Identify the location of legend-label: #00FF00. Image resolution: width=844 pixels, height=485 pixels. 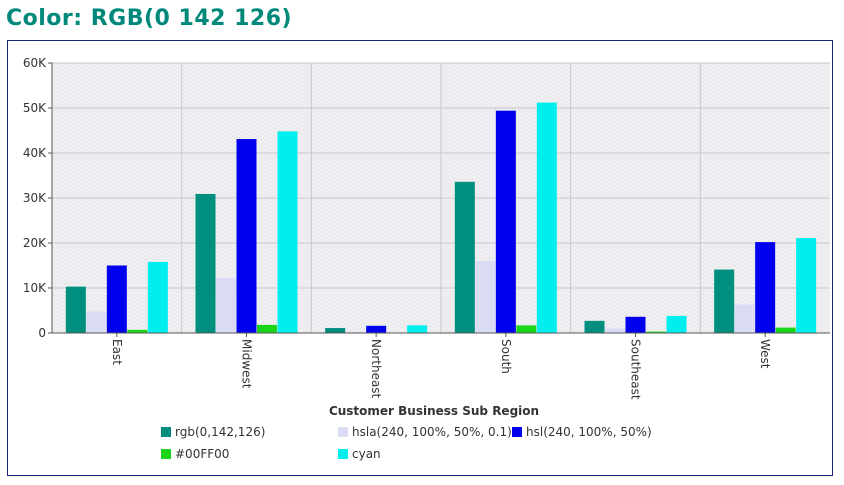
(202, 454).